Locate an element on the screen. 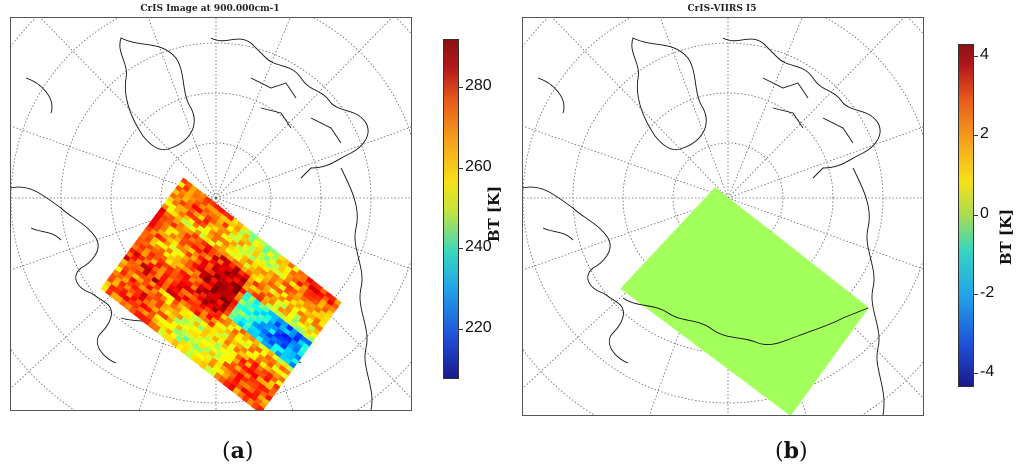 Image resolution: width=1024 pixels, height=470 pixels. panel-a-colorbar-label: BT [K] is located at coordinates (494, 214).